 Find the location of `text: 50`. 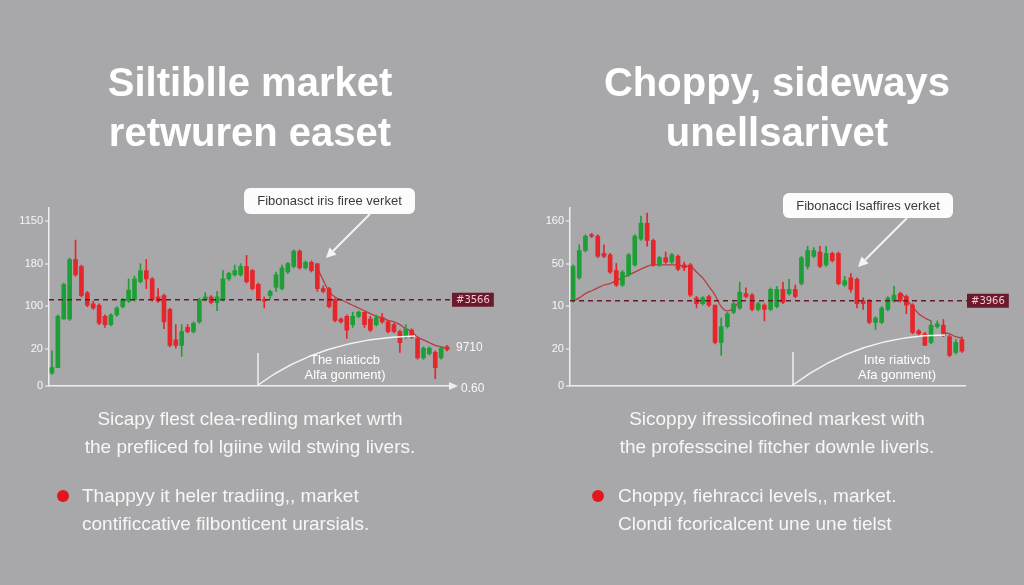

text: 50 is located at coordinates (557, 263).